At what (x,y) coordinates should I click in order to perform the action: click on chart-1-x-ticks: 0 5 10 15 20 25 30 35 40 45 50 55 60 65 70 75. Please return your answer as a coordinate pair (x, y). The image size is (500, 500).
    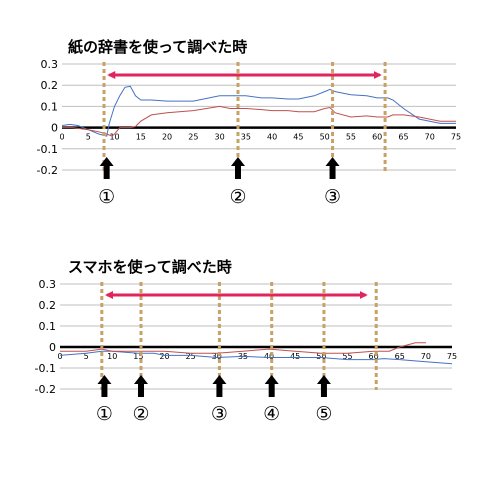
    Looking at the image, I should click on (260, 137).